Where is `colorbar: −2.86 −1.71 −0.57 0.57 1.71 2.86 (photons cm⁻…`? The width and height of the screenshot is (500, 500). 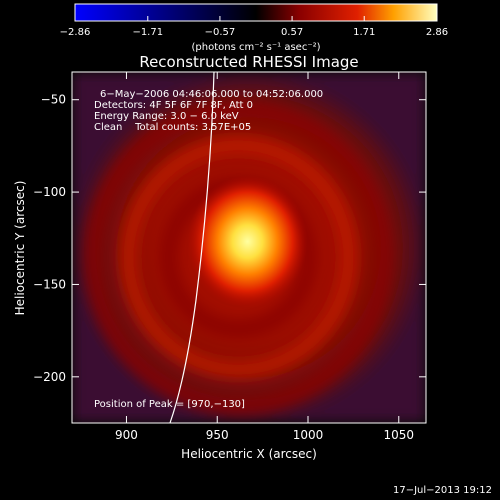
colorbar: −2.86 −1.71 −0.57 0.57 1.71 2.86 (photons cm⁻… is located at coordinates (254, 28).